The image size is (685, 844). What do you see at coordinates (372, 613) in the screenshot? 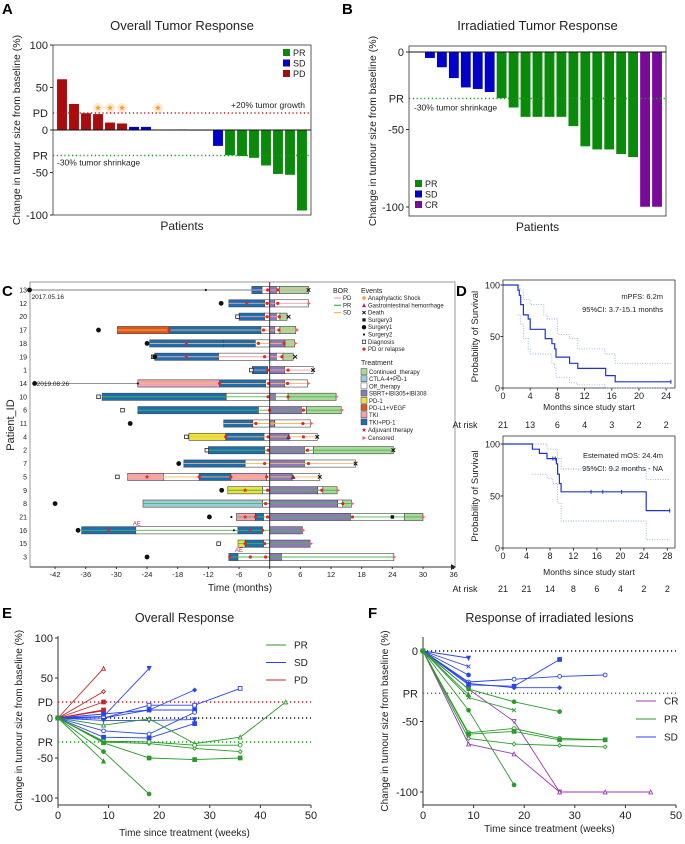
I see `panel-letter: F` at bounding box center [372, 613].